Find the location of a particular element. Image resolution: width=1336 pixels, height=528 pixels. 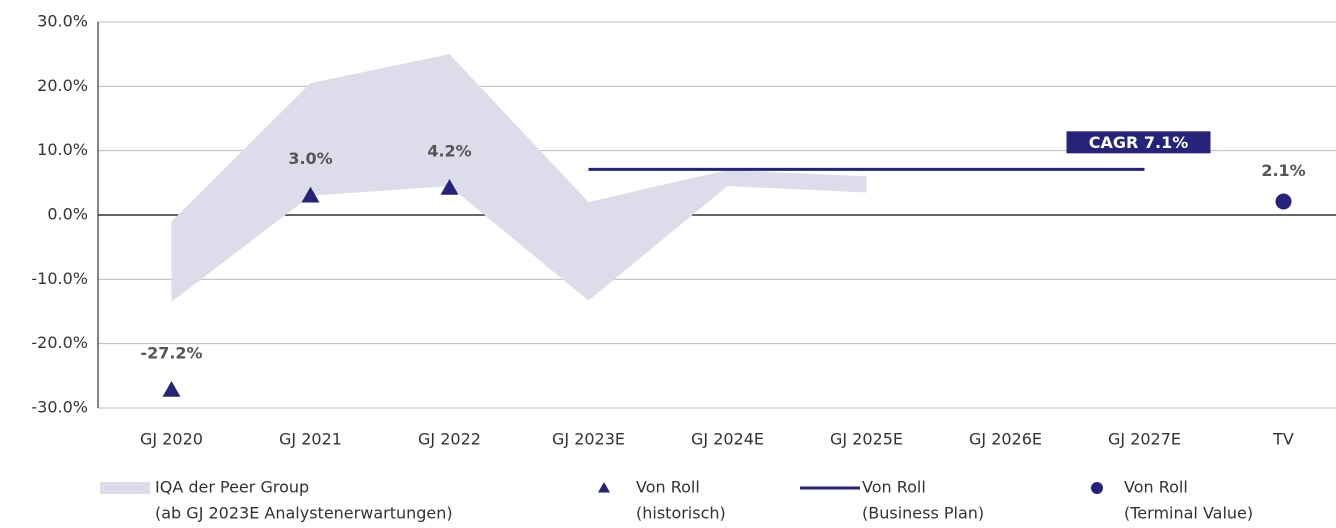

value-label: 3.0% is located at coordinates (310, 158).